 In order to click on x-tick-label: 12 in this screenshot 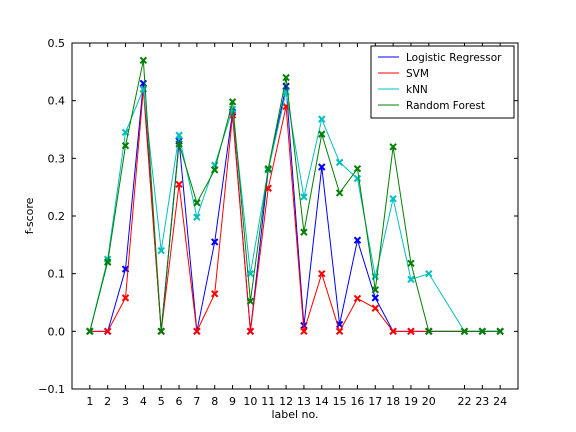, I will do `click(286, 401)`.